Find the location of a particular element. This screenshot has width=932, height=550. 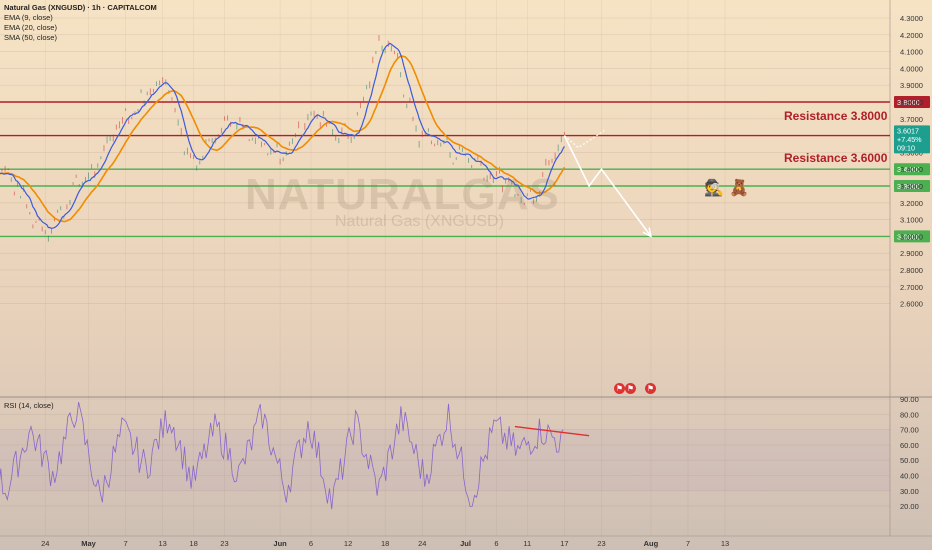

rsi-divergence-line is located at coordinates (552, 431).